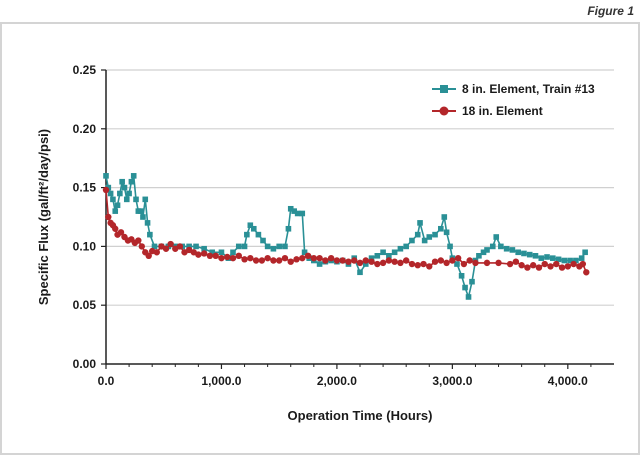 This screenshot has height=455, width=640. Describe the element at coordinates (444, 89) in the screenshot. I see `legend-marker` at that location.